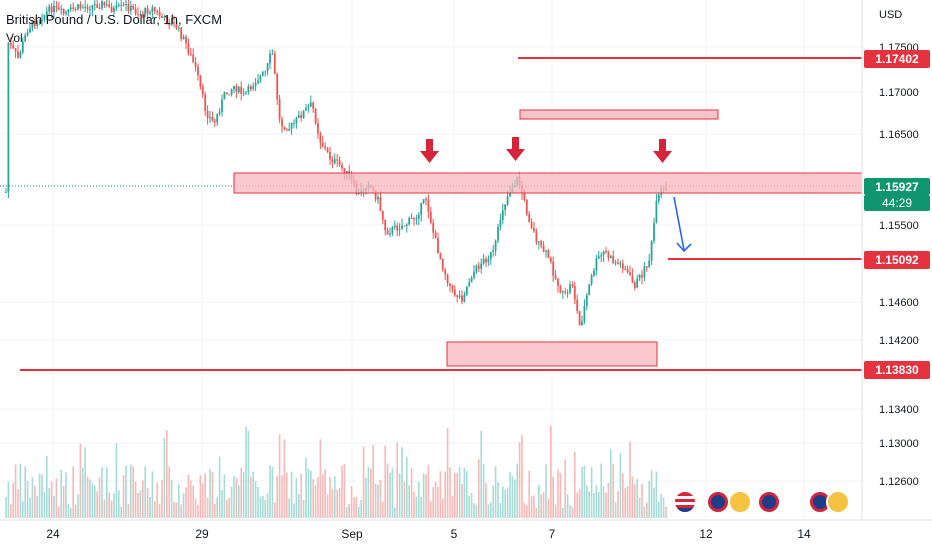 This screenshot has height=550, width=932. Describe the element at coordinates (552, 534) in the screenshot. I see `time-label: 7` at that location.